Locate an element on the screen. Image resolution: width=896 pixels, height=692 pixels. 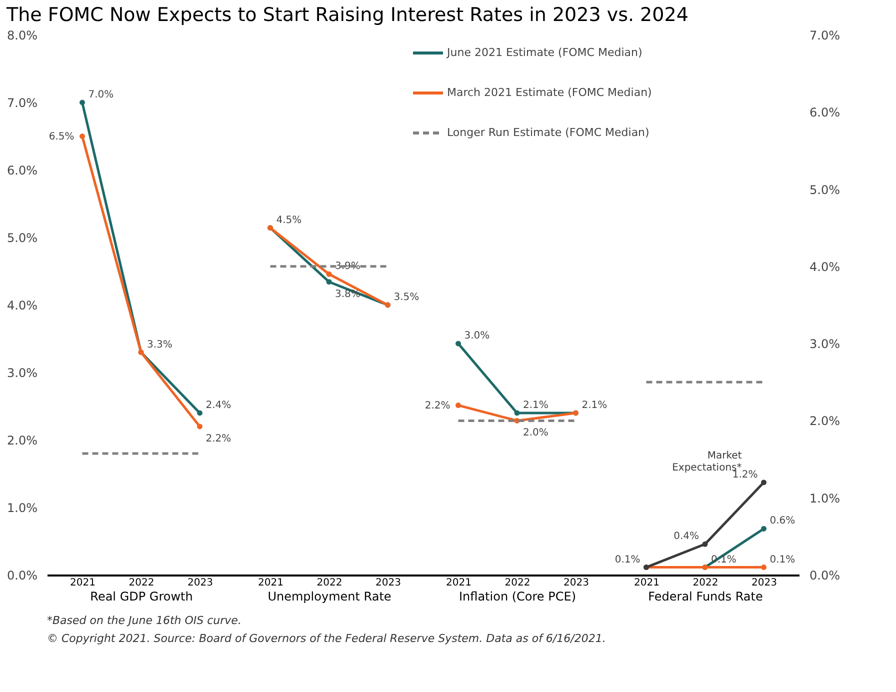
y-tick-label: 2.0% is located at coordinates (22, 441).